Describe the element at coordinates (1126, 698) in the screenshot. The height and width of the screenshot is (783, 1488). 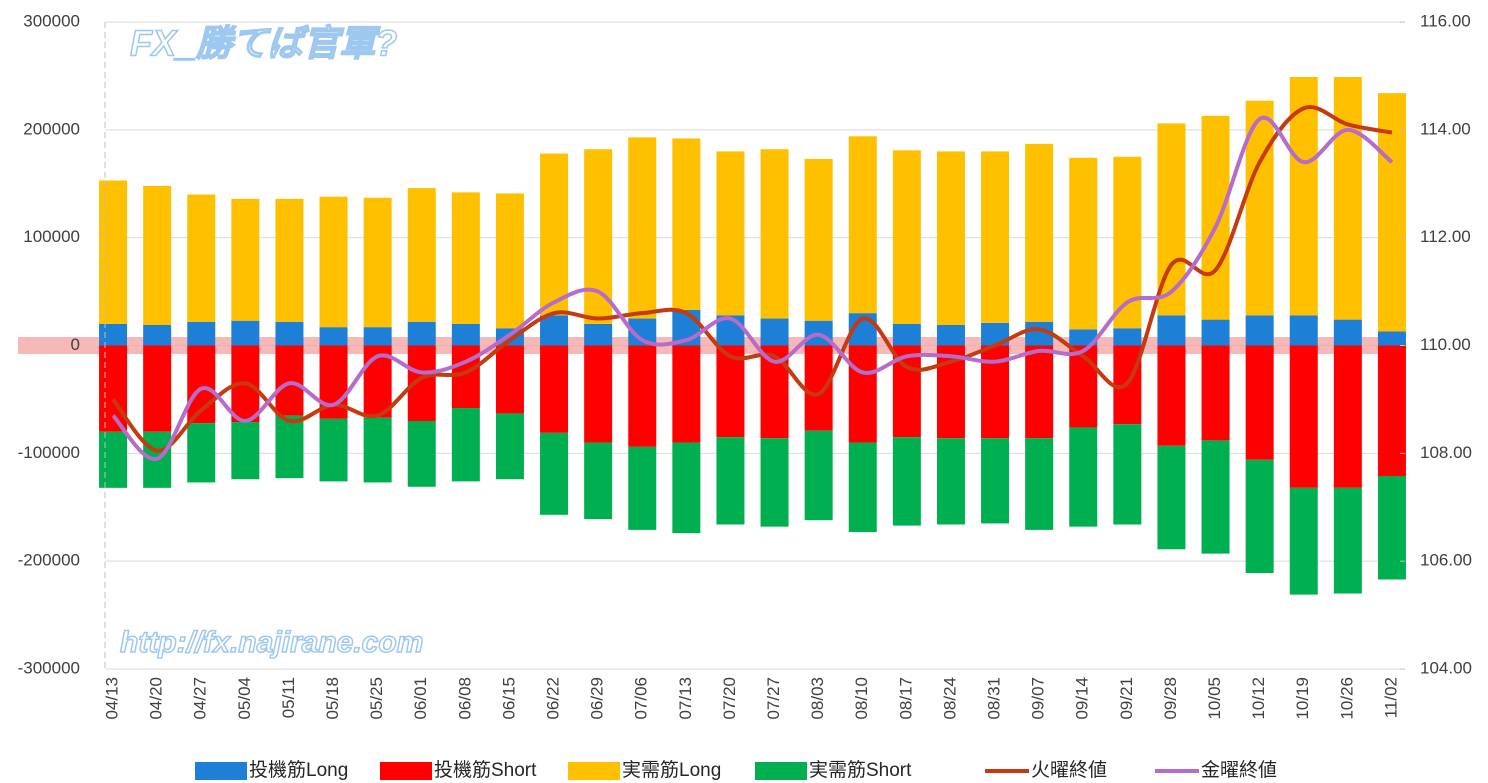
I see `x-tick-label: 09/21` at that location.